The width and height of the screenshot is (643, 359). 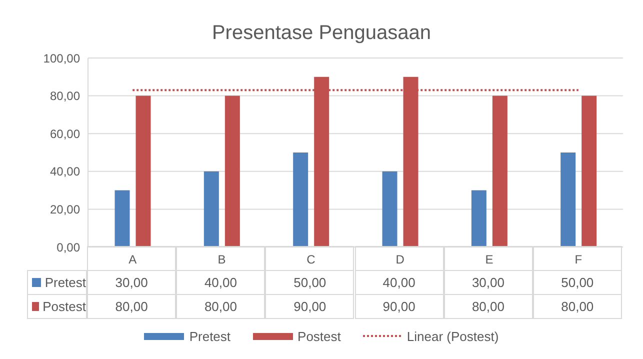 What do you see at coordinates (319, 336) in the screenshot?
I see `text: Postest` at bounding box center [319, 336].